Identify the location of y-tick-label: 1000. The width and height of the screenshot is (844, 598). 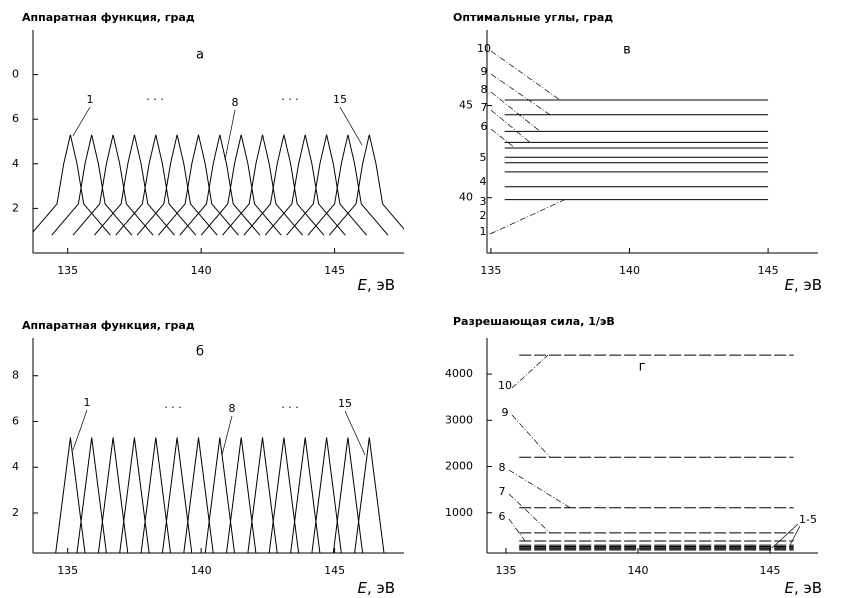
(459, 512).